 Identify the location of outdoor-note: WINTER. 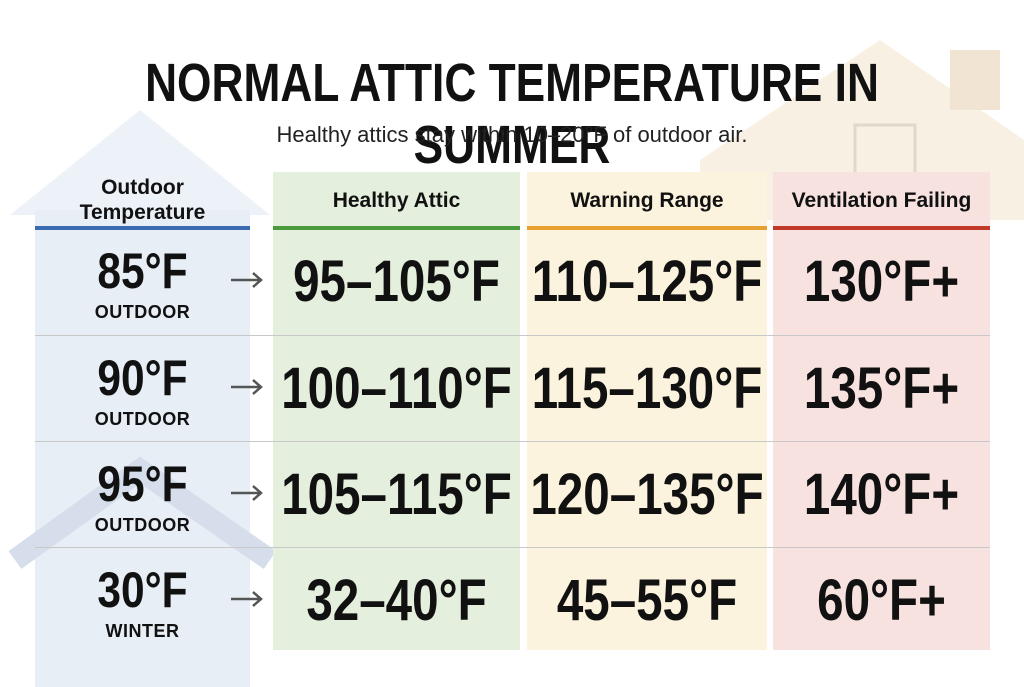
(142, 631).